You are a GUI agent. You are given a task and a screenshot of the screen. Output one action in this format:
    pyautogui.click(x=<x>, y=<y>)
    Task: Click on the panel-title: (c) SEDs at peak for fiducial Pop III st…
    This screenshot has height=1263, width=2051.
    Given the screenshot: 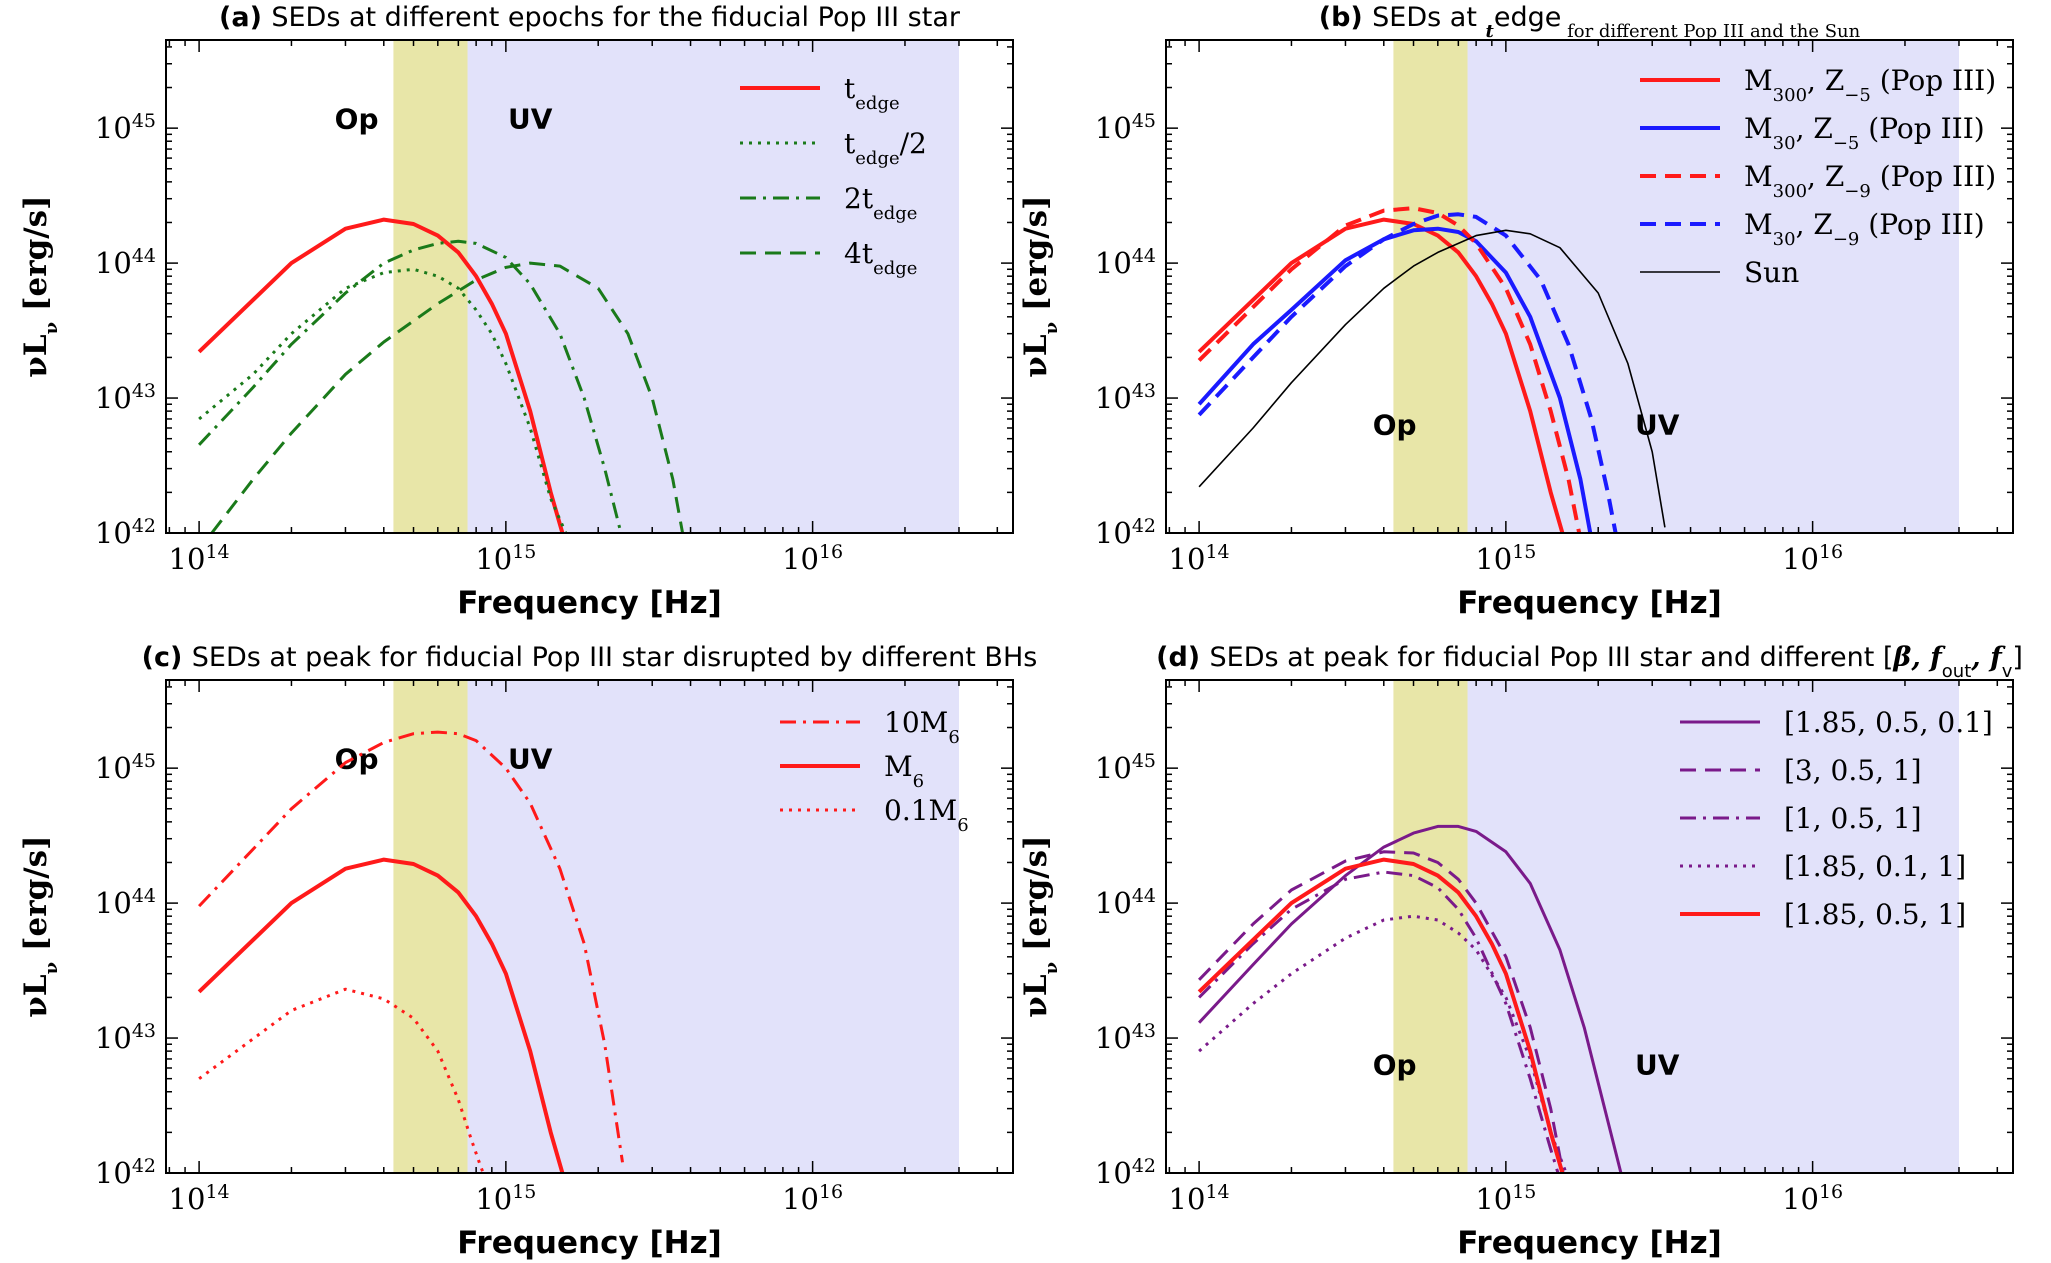 What is the action you would take?
    pyautogui.click(x=590, y=657)
    